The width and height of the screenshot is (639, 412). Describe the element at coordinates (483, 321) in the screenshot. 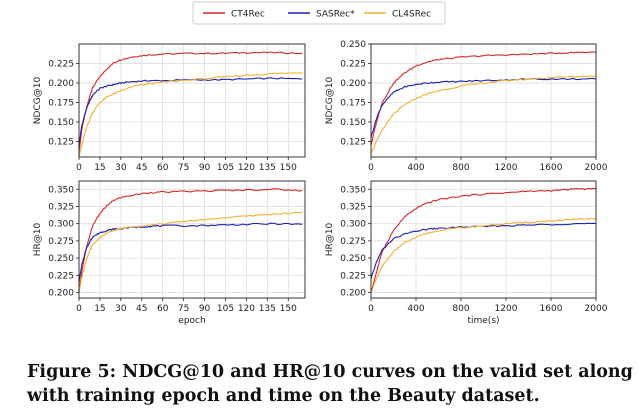

I see `x-axis-label: time(s)` at that location.